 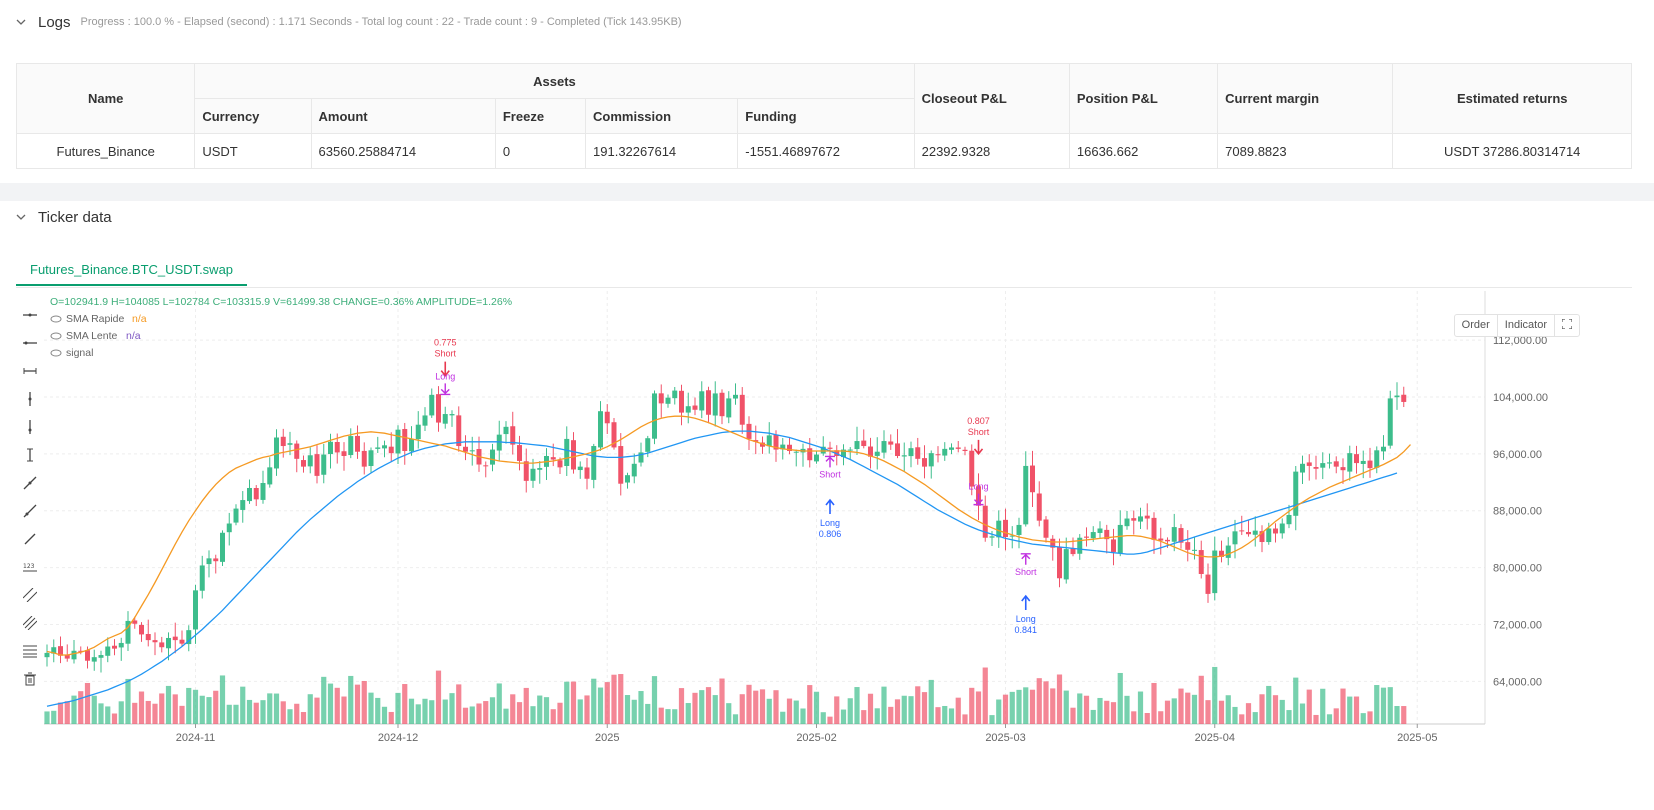 What do you see at coordinates (69, 217) in the screenshot?
I see `ticker-header: Ticker data` at bounding box center [69, 217].